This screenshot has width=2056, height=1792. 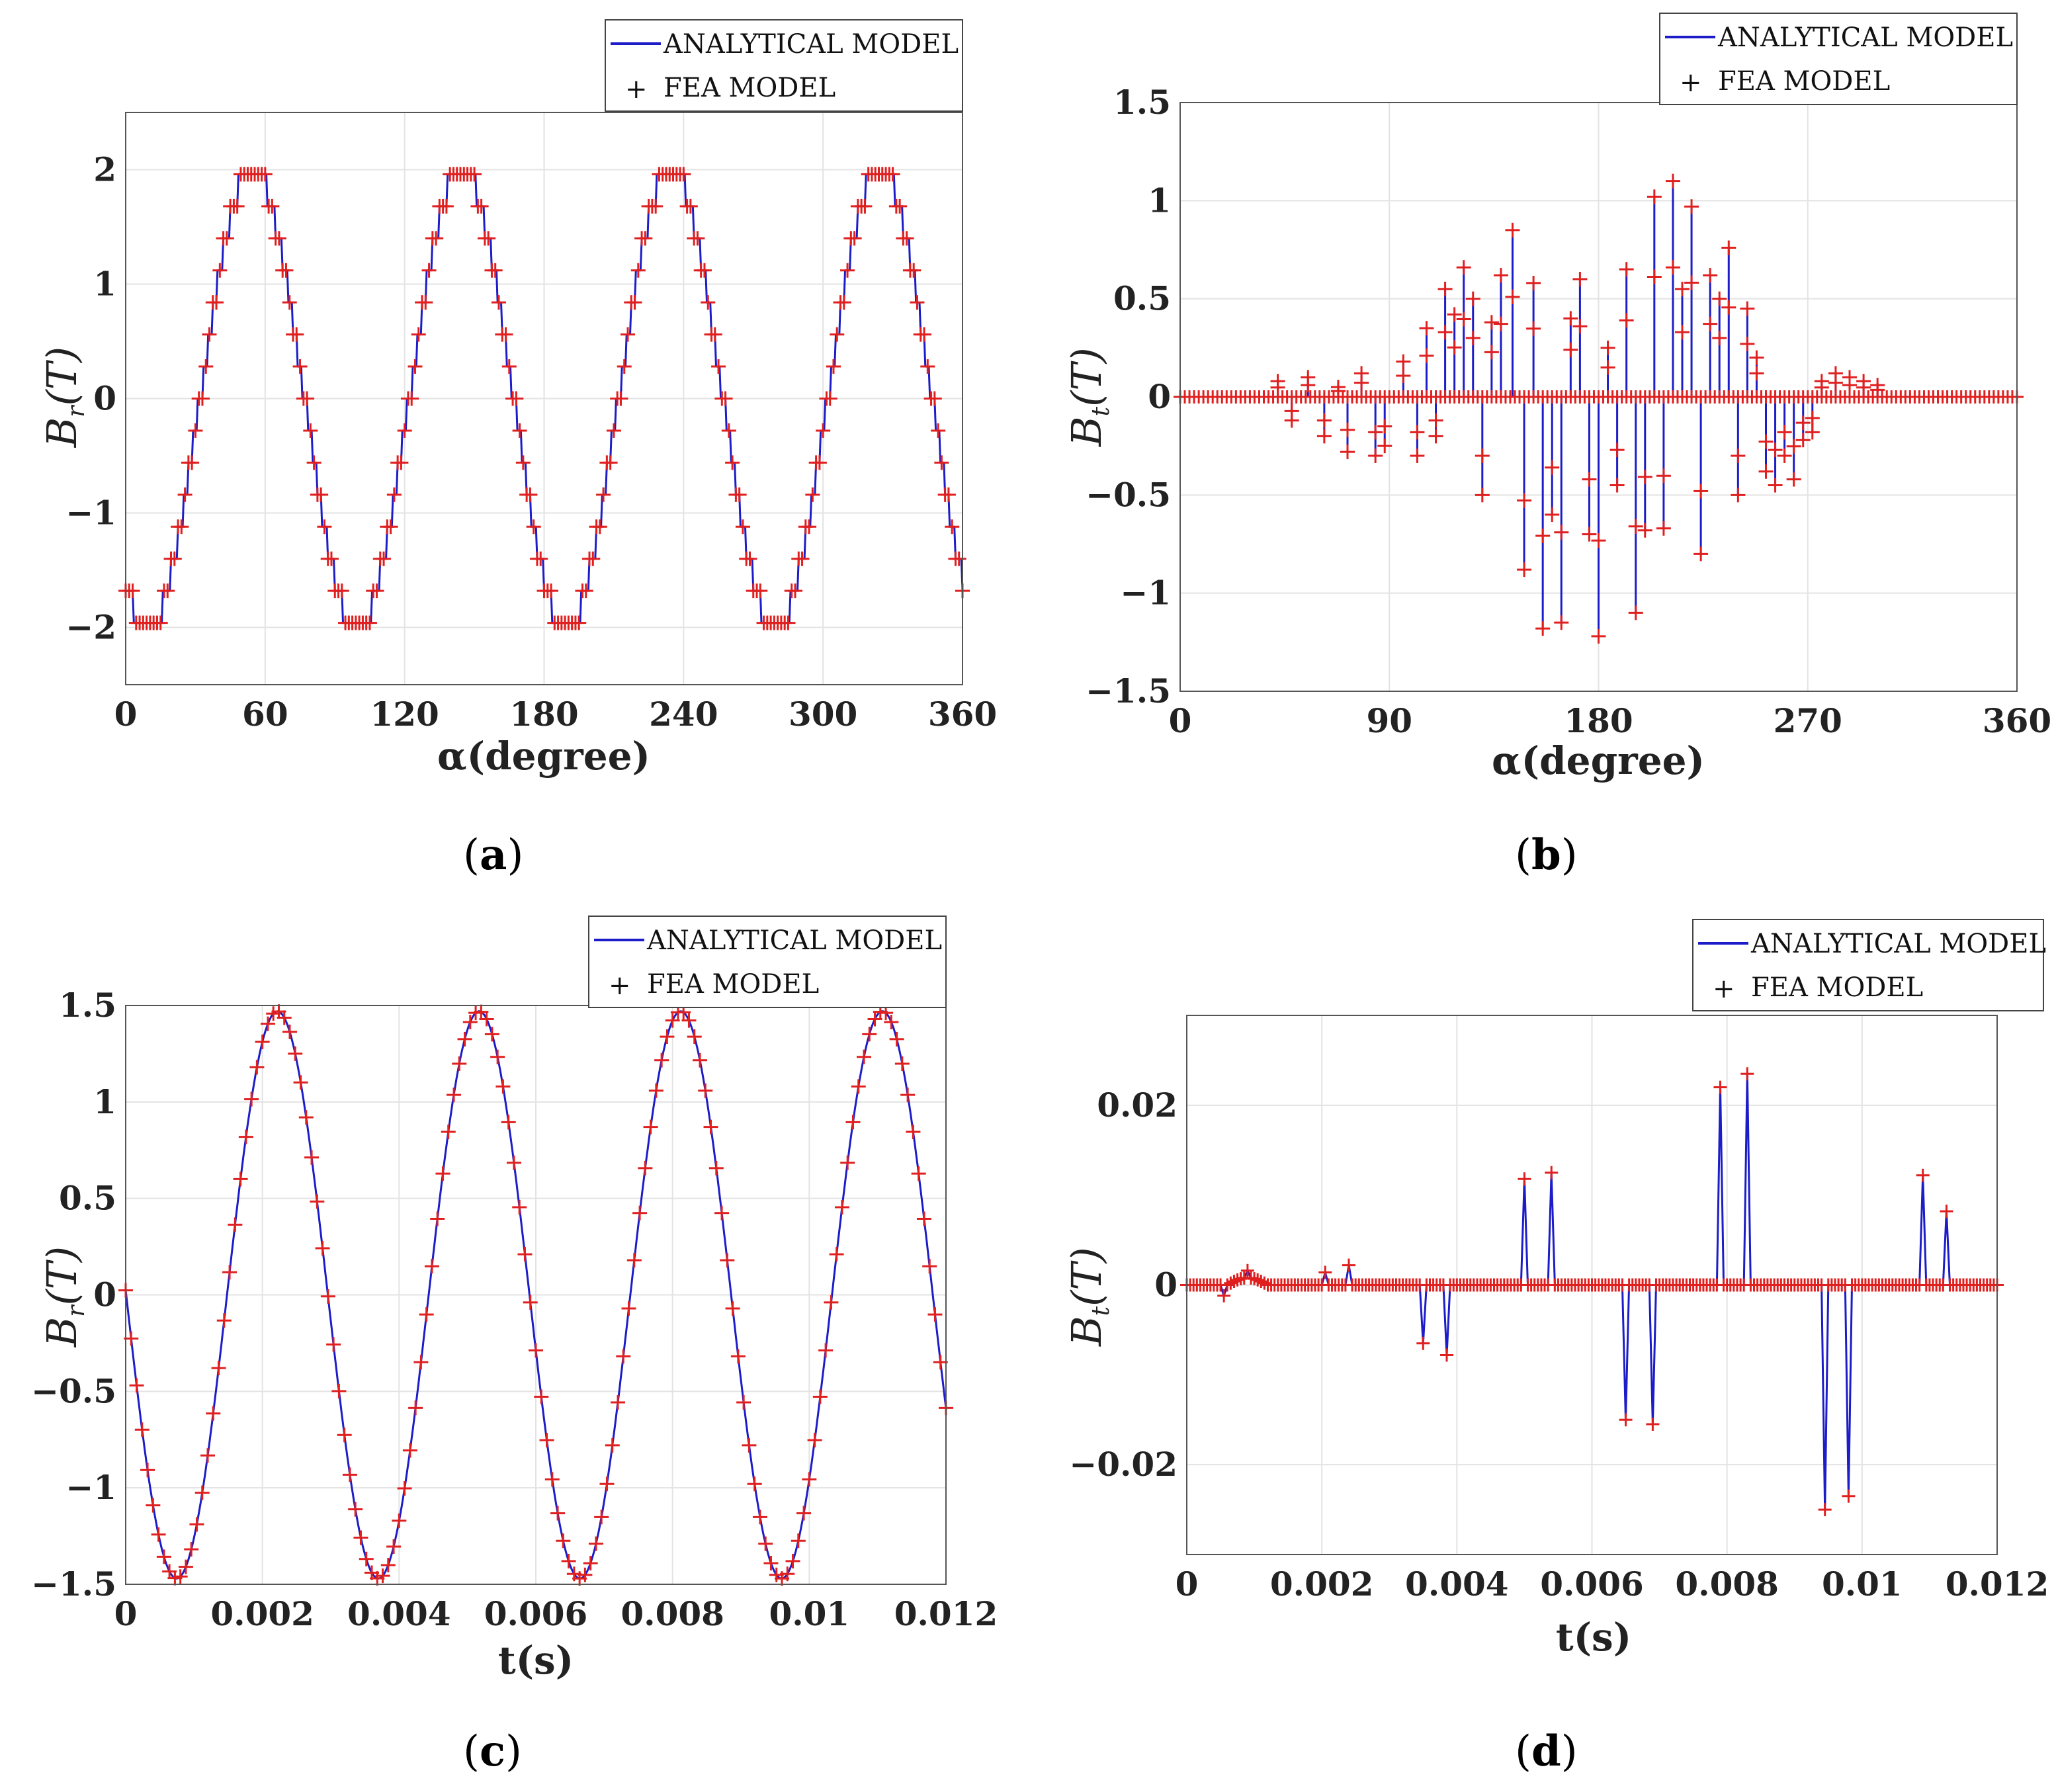 What do you see at coordinates (1137, 1105) in the screenshot?
I see `y-tick-label: 0.02` at bounding box center [1137, 1105].